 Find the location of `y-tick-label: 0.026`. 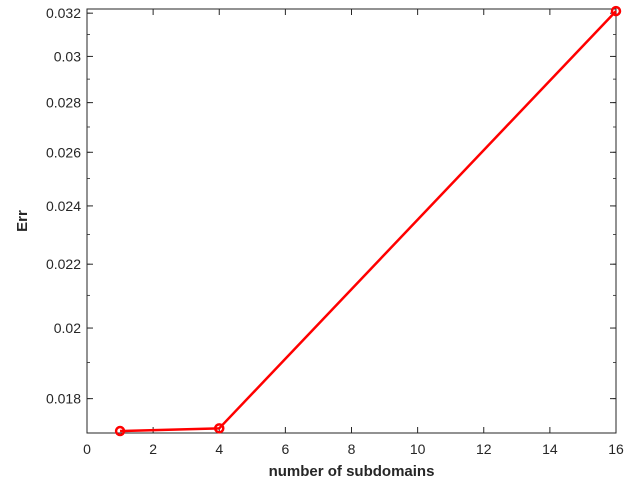

y-tick-label: 0.026 is located at coordinates (63, 152).